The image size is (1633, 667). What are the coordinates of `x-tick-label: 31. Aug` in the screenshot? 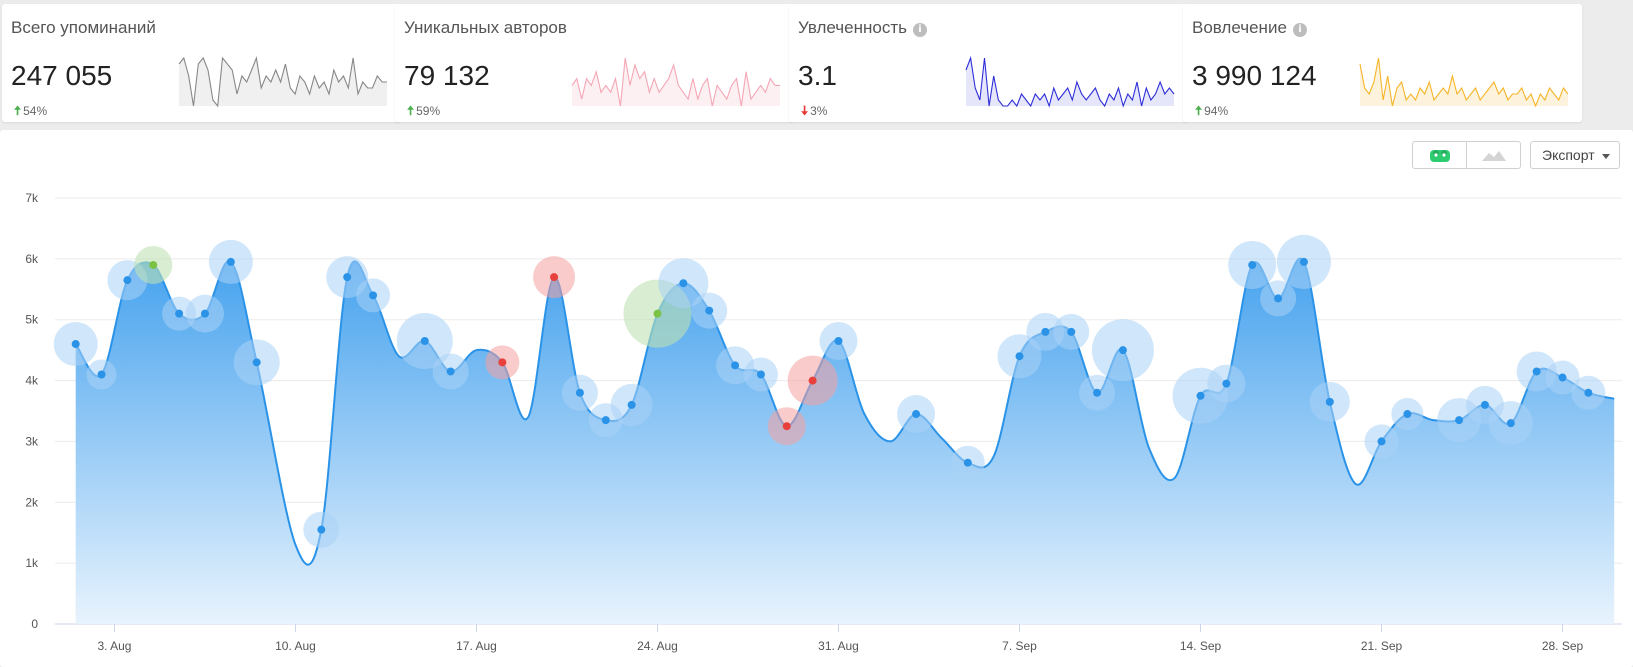 It's located at (838, 646).